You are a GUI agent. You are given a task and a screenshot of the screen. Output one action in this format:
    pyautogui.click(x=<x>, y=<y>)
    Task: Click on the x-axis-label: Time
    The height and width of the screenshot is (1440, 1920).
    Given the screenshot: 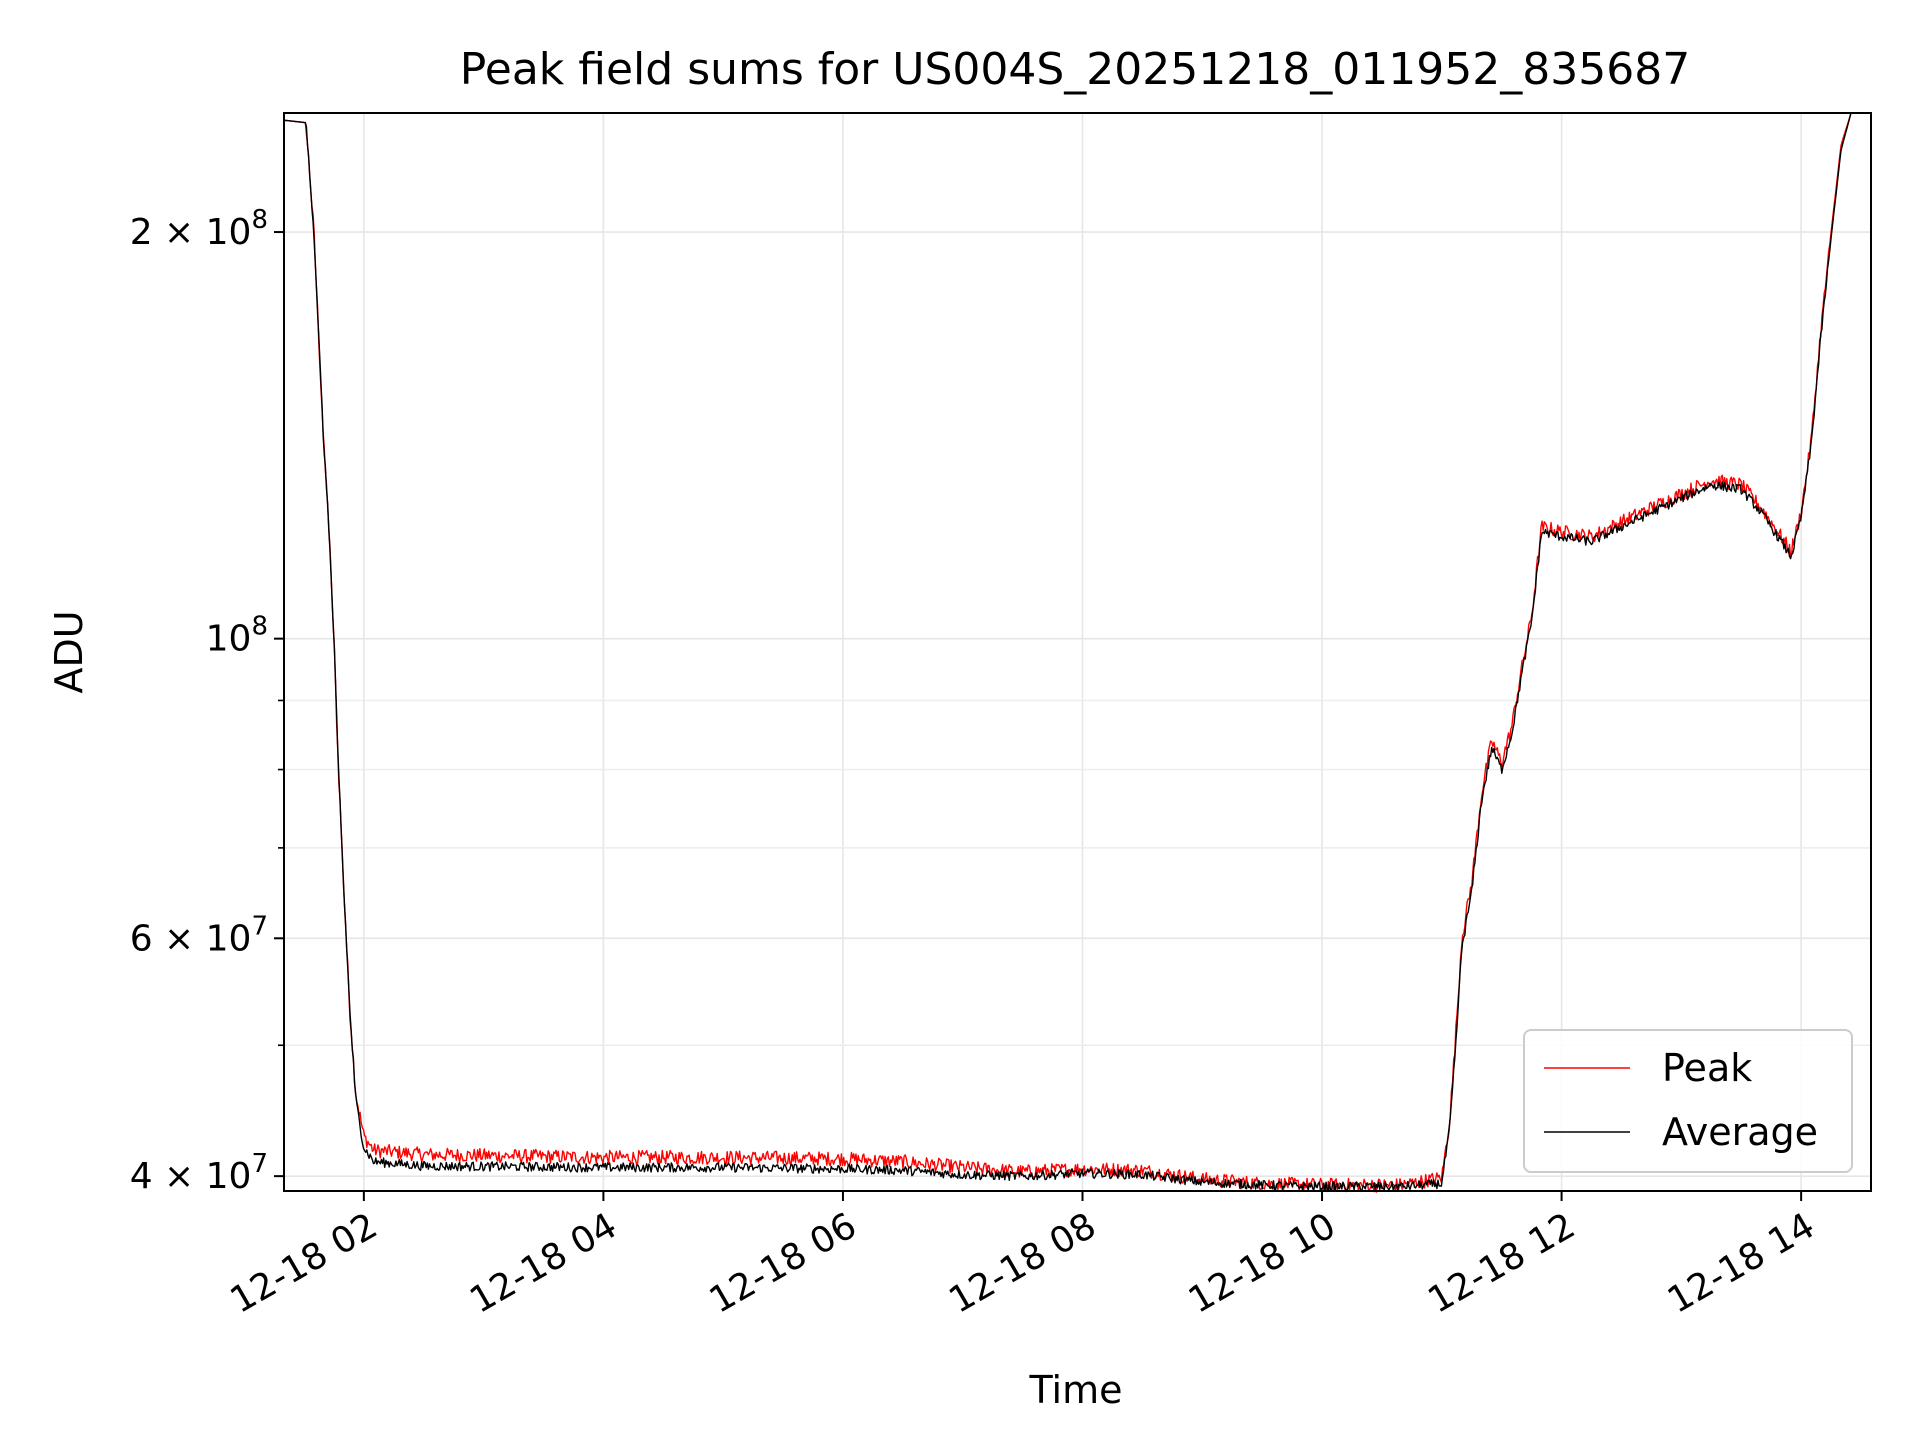 What is the action you would take?
    pyautogui.click(x=1076, y=1390)
    